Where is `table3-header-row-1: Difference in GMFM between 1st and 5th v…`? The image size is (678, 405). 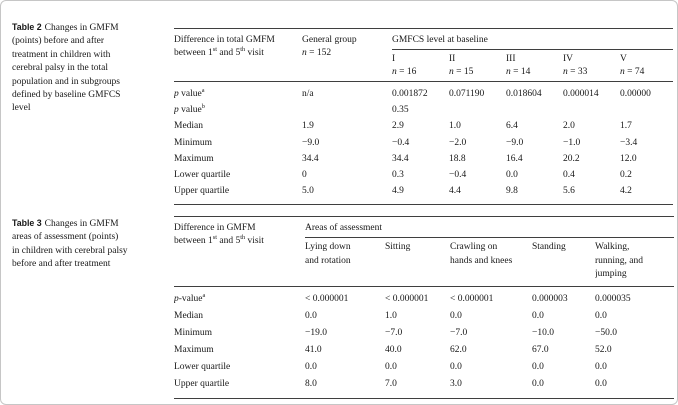
table3-header-row-1: Difference in GMFM between 1st and 5th v… is located at coordinates (424, 251).